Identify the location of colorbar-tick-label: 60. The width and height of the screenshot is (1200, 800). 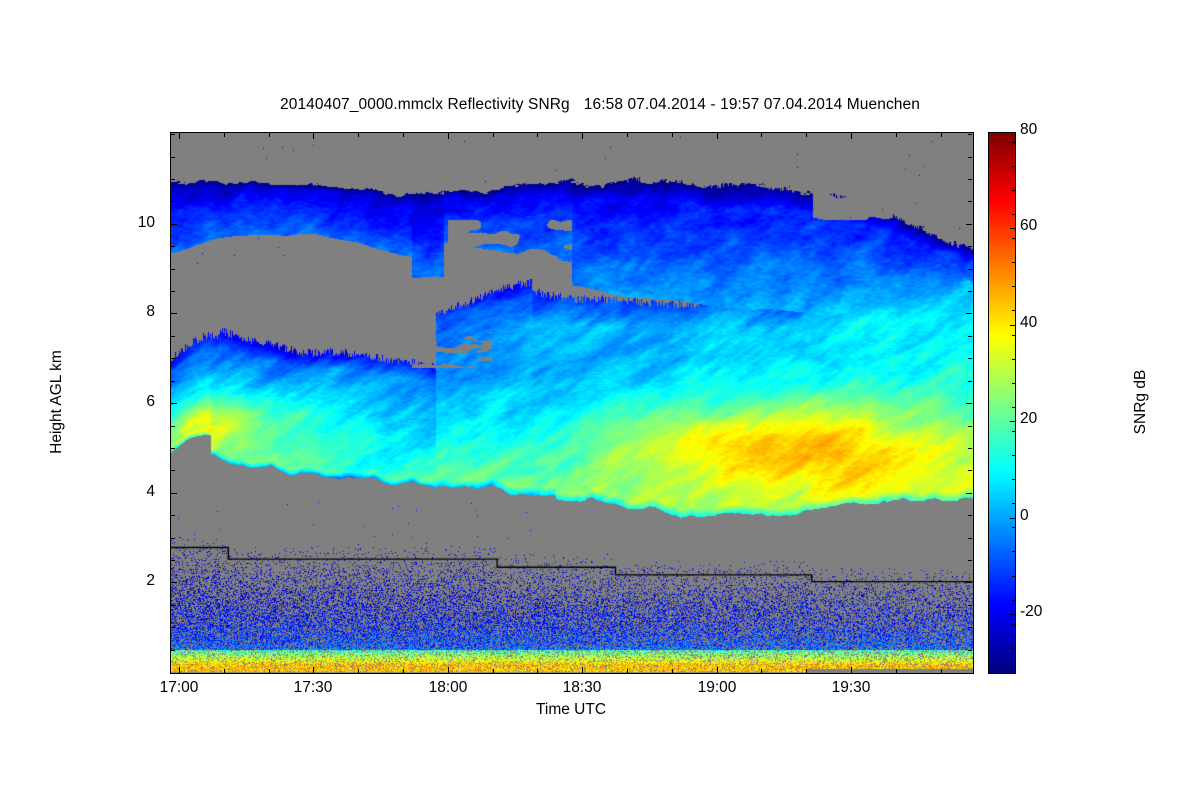
(1029, 225).